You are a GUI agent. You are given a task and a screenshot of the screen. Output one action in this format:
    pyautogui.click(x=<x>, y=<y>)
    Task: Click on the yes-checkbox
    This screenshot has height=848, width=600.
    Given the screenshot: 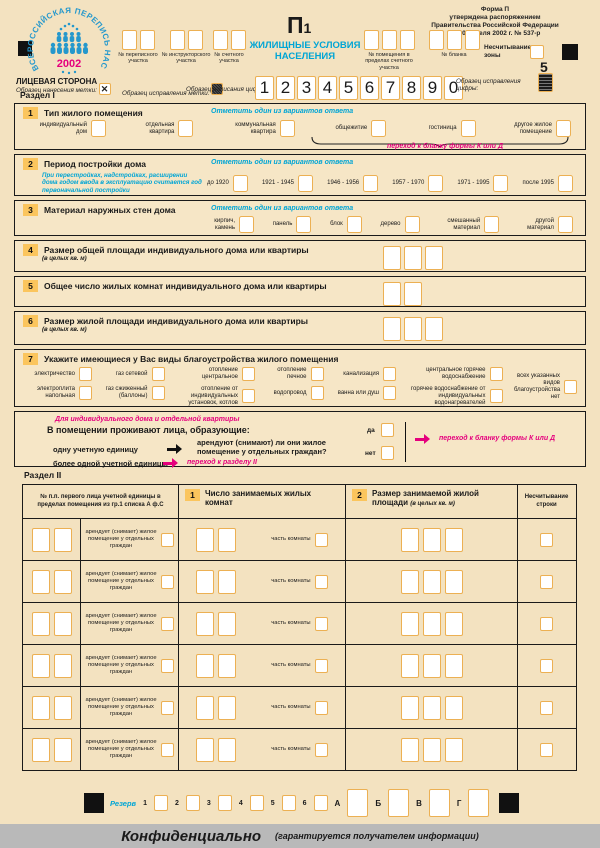 What is the action you would take?
    pyautogui.click(x=387, y=430)
    